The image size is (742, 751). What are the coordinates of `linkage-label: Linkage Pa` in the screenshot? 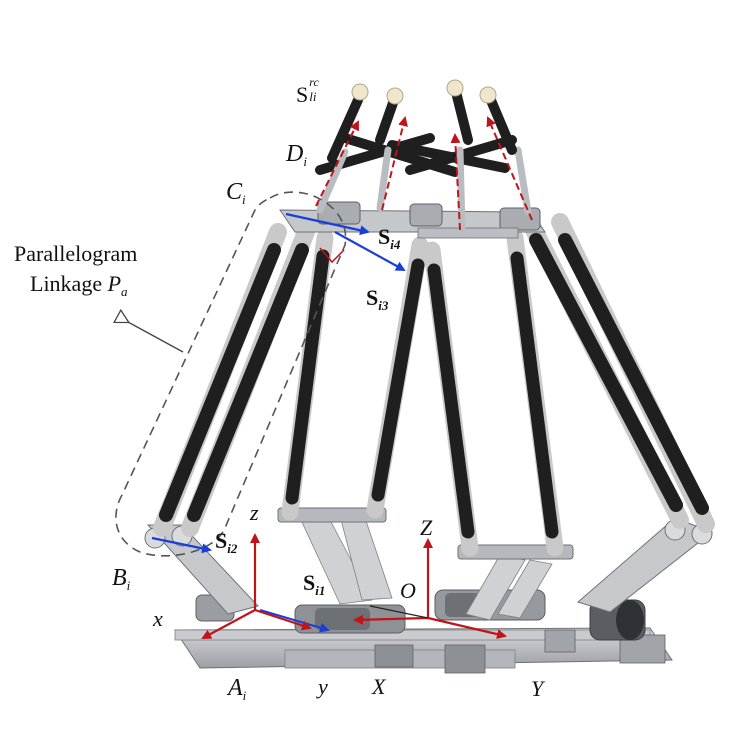 It's located at (79, 285).